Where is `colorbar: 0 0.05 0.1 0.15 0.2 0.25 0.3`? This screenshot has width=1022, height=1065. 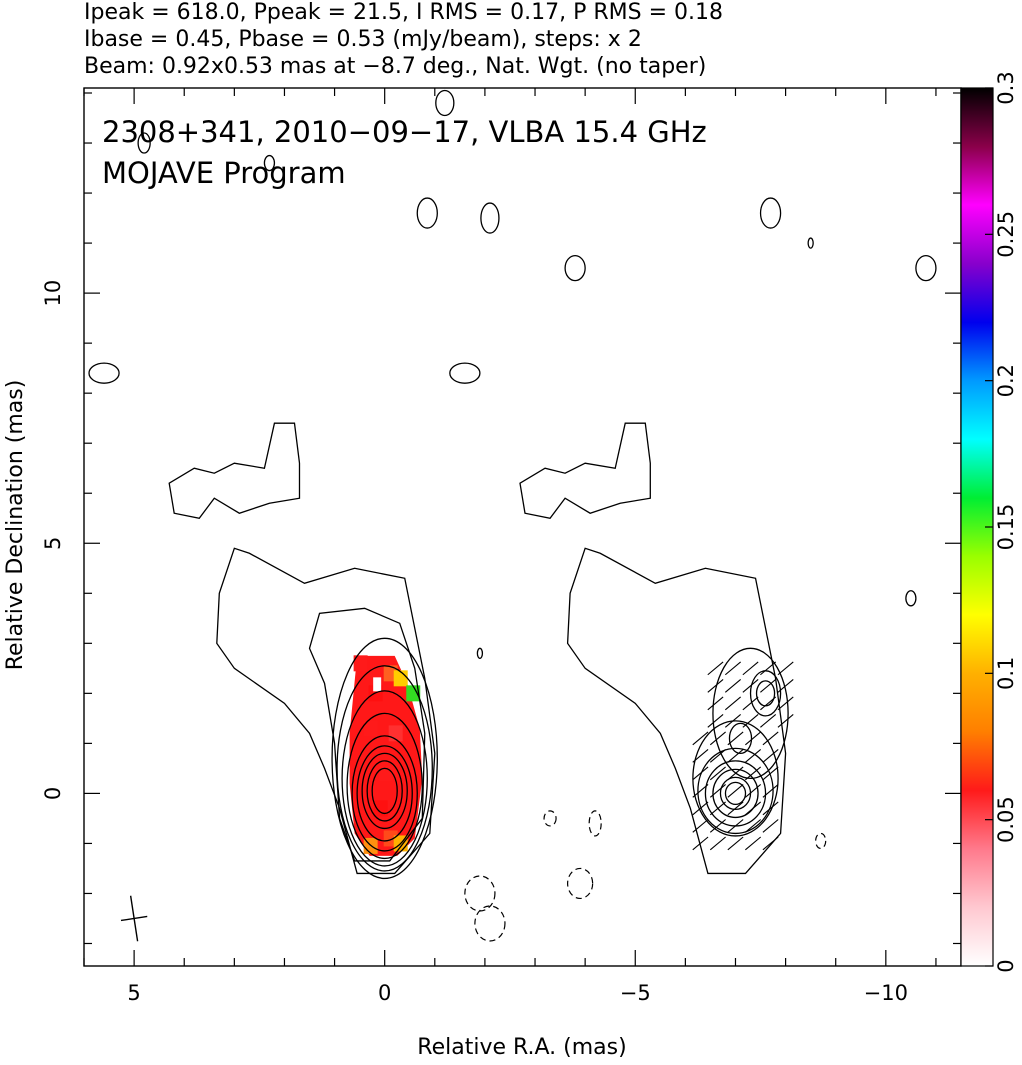 colorbar: 0 0.05 0.1 0.15 0.2 0.25 0.3 is located at coordinates (989, 522).